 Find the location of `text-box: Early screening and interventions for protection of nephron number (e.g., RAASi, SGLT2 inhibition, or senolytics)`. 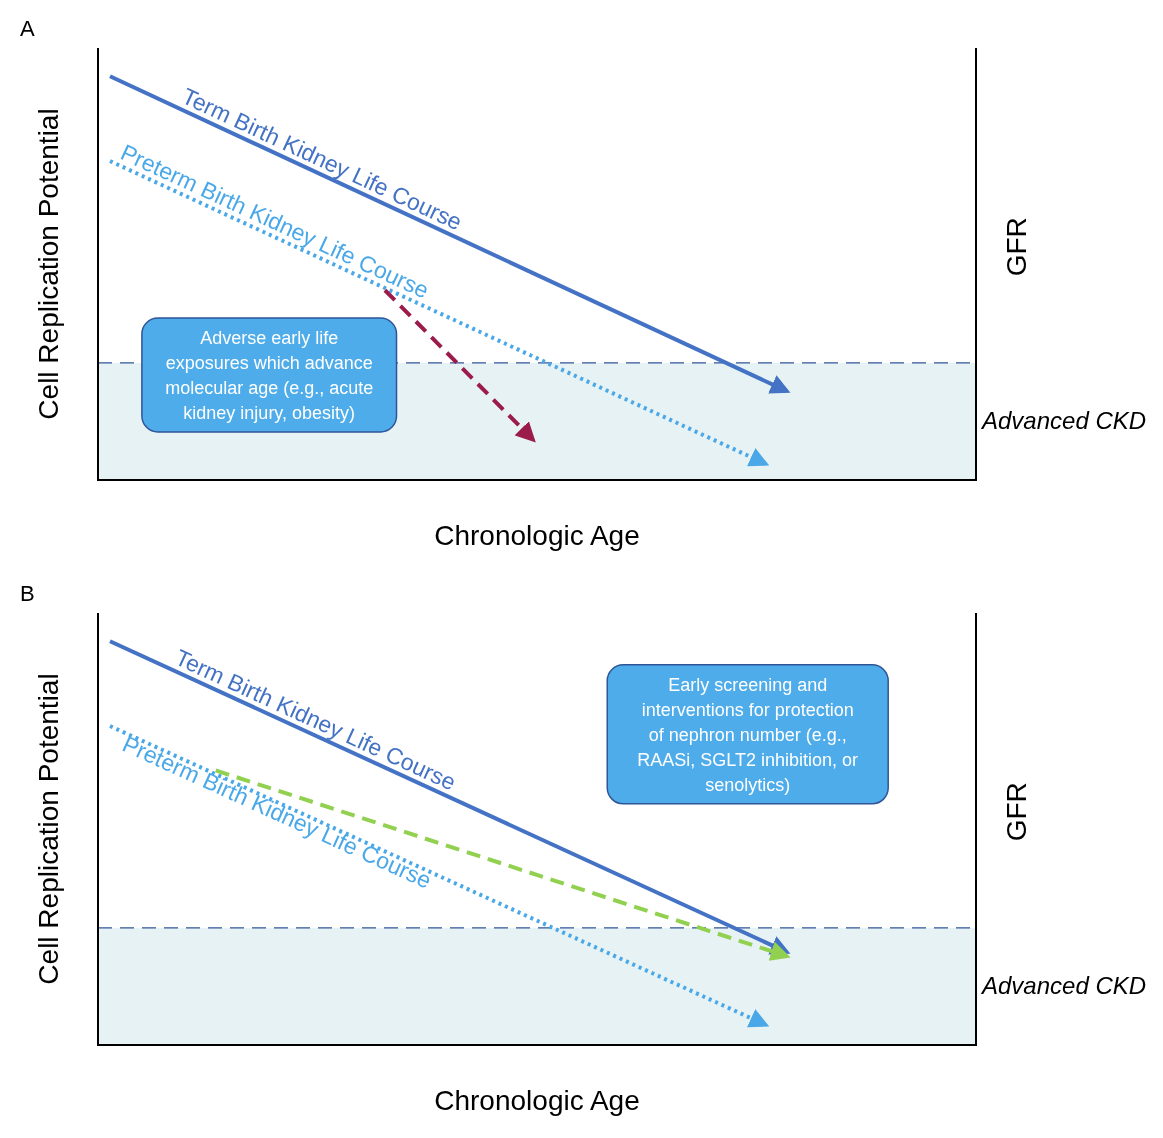

text-box: Early screening and interventions for protection of nephron number (e.g., RAASi, SGLT2 inhibition, or senolytics) is located at coordinates (747, 734).